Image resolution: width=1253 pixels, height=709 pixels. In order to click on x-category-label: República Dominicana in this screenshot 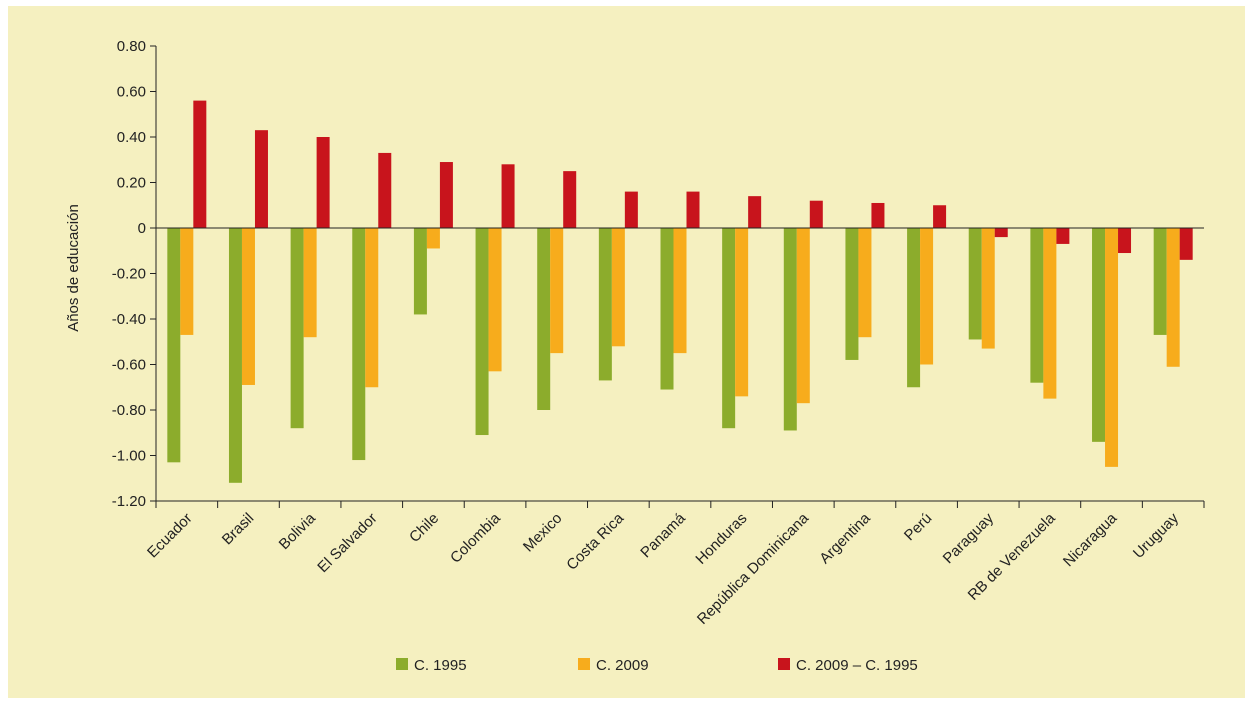, I will do `click(753, 568)`.